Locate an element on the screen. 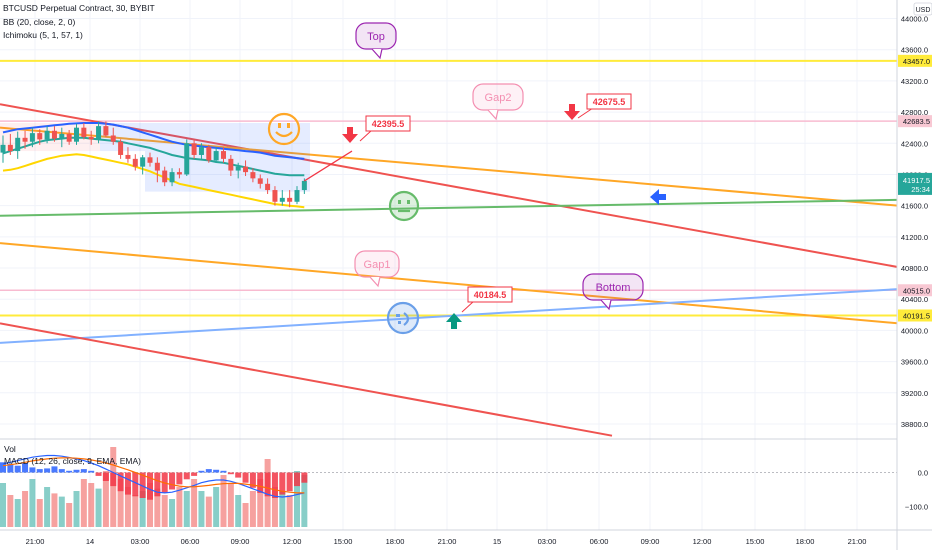  ichimoku-indicator-label: Ichimoku (5, 1, 57, 1) is located at coordinates (43, 35).